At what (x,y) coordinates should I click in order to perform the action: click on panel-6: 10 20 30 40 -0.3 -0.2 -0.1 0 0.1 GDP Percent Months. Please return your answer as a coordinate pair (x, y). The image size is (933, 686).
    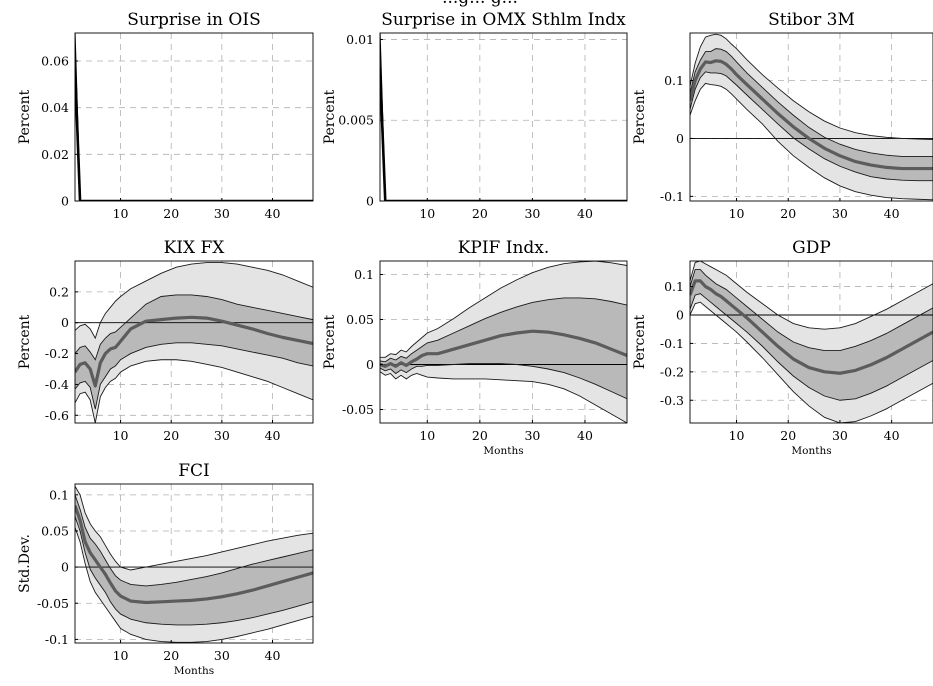
    Looking at the image, I should click on (782, 347).